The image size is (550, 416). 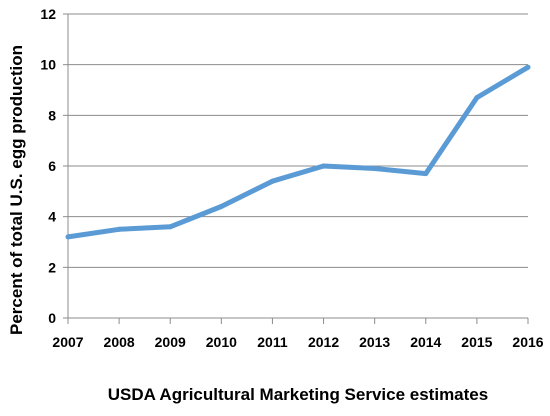 What do you see at coordinates (119, 342) in the screenshot?
I see `x-tick-label: 2008` at bounding box center [119, 342].